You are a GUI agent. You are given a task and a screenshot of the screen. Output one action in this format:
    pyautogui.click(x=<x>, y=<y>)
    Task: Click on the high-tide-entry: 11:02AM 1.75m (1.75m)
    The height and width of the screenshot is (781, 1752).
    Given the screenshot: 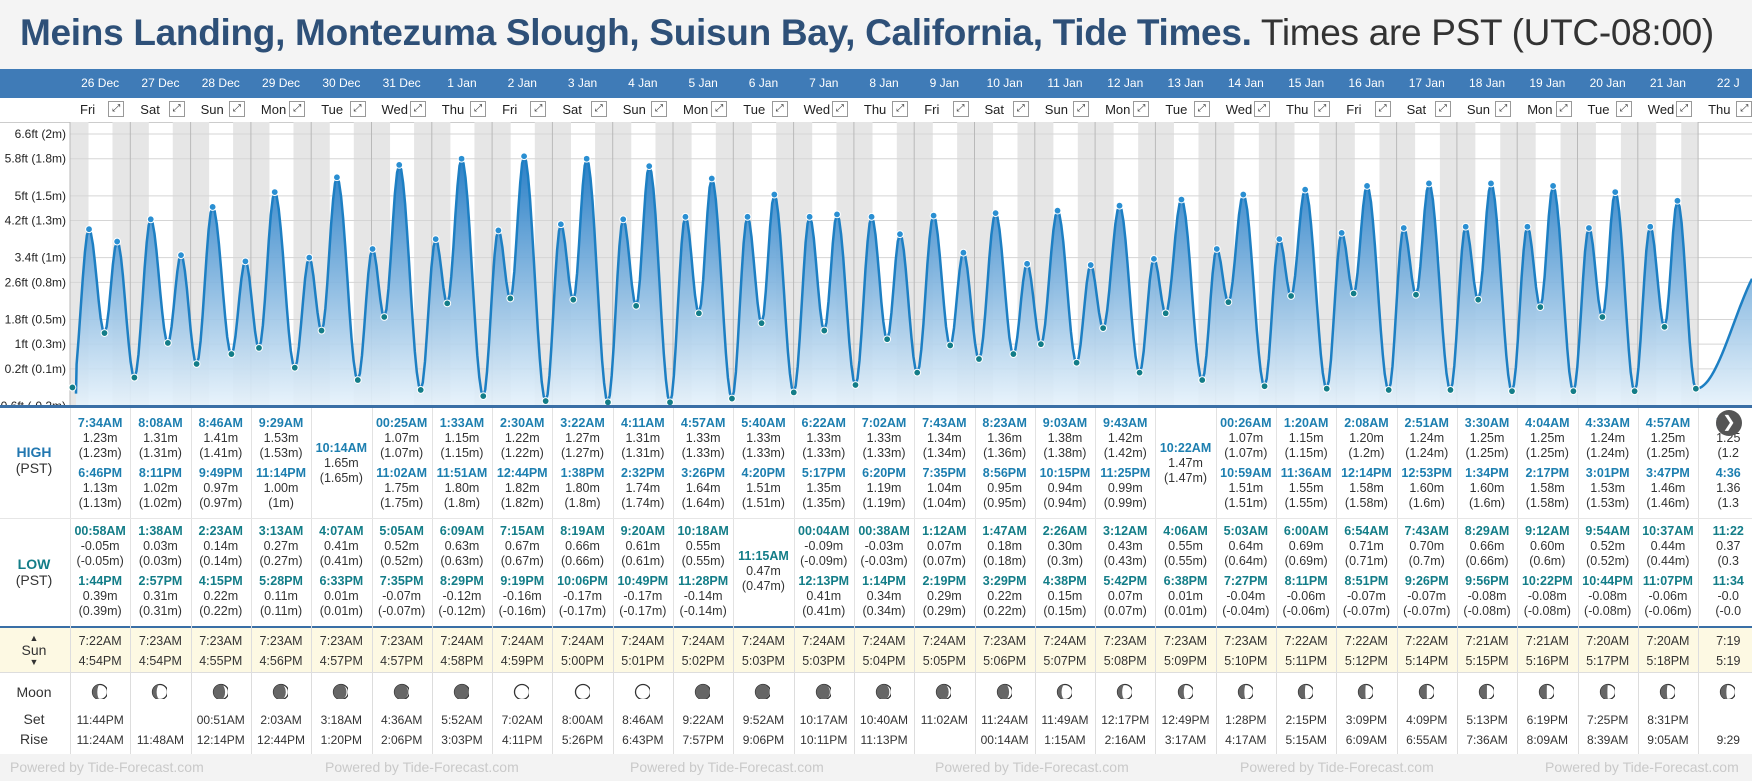 What is the action you would take?
    pyautogui.click(x=402, y=488)
    